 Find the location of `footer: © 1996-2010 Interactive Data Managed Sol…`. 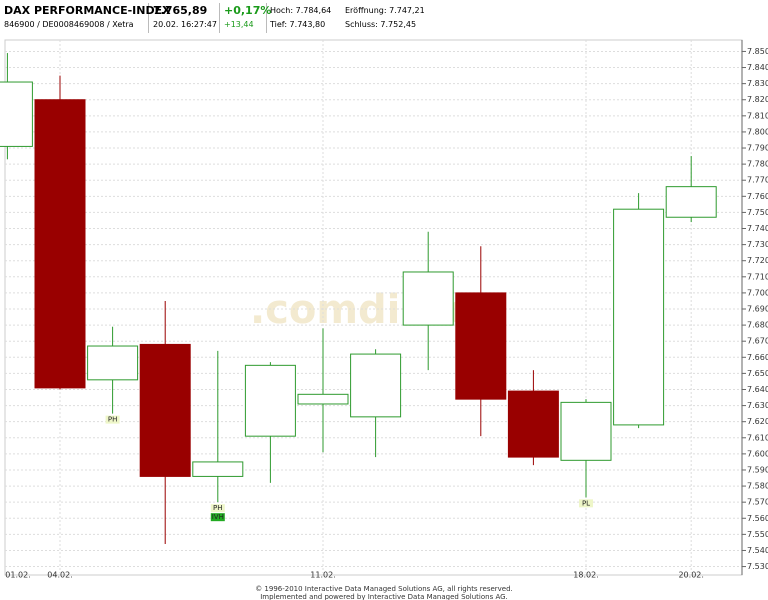

footer: © 1996-2010 Interactive Data Managed Sol… is located at coordinates (384, 589).